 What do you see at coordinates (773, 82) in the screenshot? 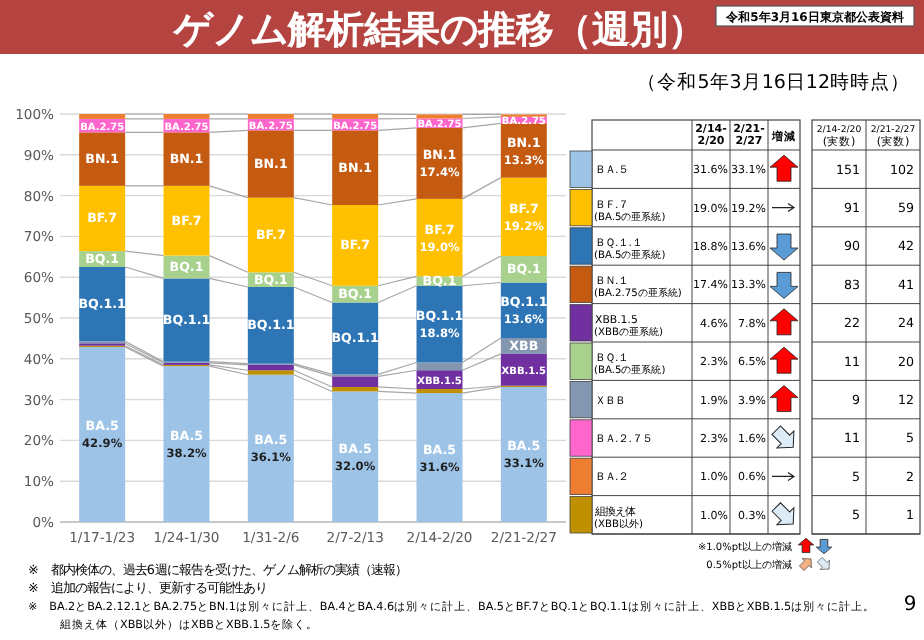
I see `text: （令和5年3月16日12時時点）` at bounding box center [773, 82].